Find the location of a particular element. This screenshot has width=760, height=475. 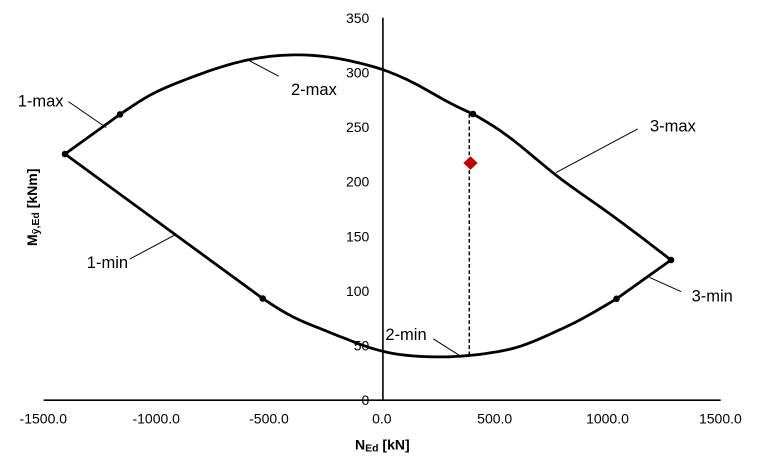

svg-text: Mȳ,Ed [kNm] is located at coordinates (33, 207).